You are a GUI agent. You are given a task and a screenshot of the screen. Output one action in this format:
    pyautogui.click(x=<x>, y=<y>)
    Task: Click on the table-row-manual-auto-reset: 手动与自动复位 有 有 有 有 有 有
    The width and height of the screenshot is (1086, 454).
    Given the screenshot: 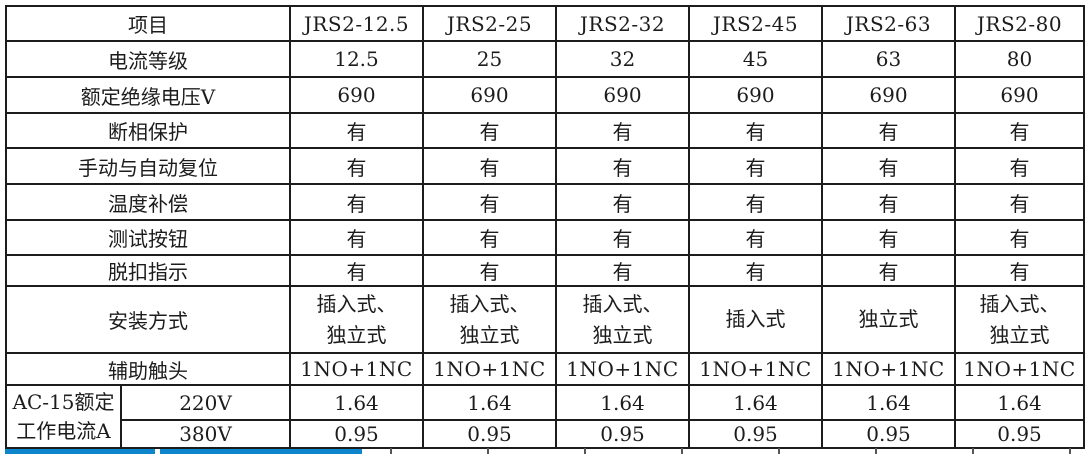 What is the action you would take?
    pyautogui.click(x=545, y=166)
    